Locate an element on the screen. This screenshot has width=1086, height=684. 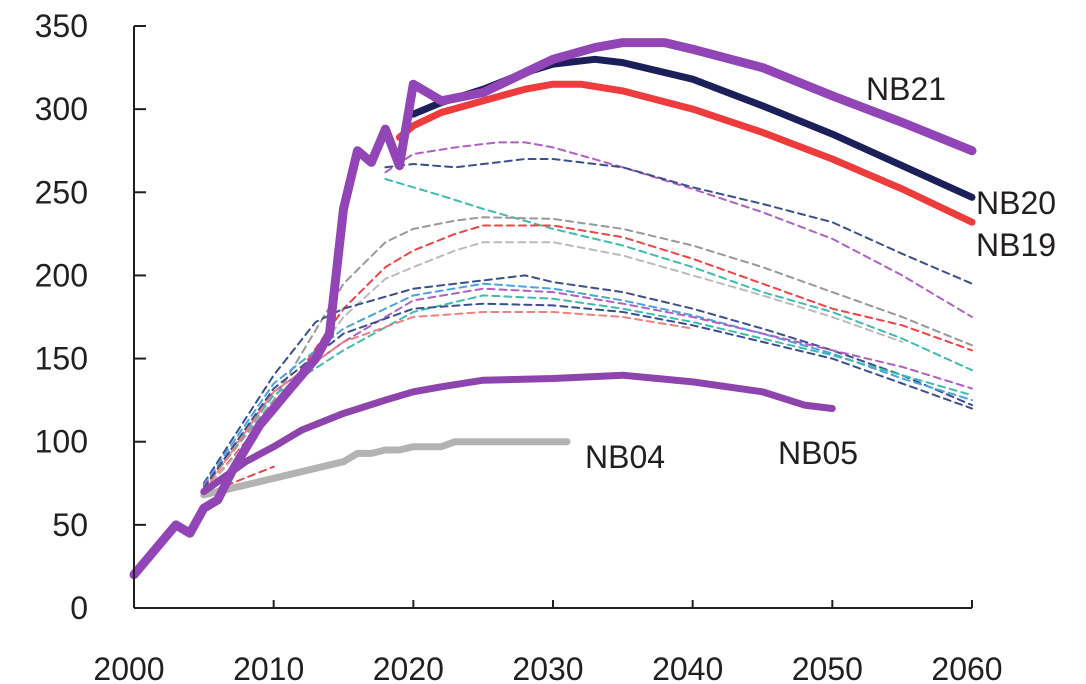
y-tick-label: 0 is located at coordinates (79, 608).